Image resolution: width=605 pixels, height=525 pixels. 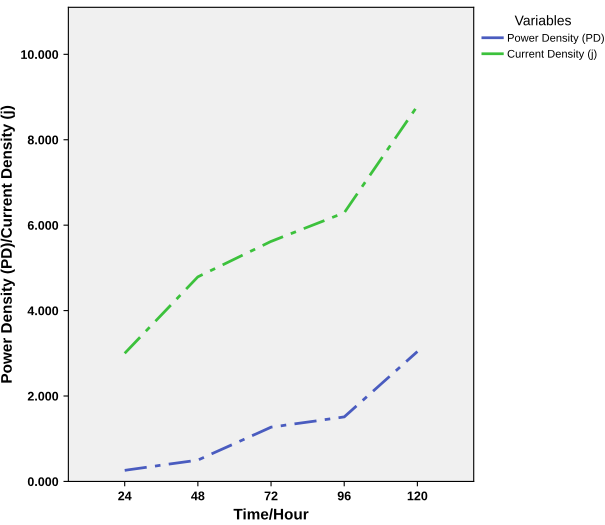 I want to click on y-tick-label: 6.000, so click(x=43, y=225).